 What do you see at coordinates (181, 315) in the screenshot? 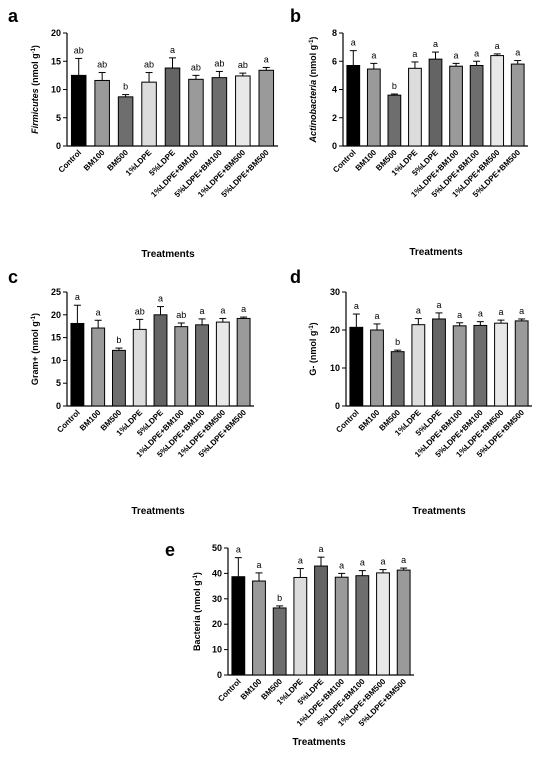
I see `panel-c-significance-letter: ab` at bounding box center [181, 315].